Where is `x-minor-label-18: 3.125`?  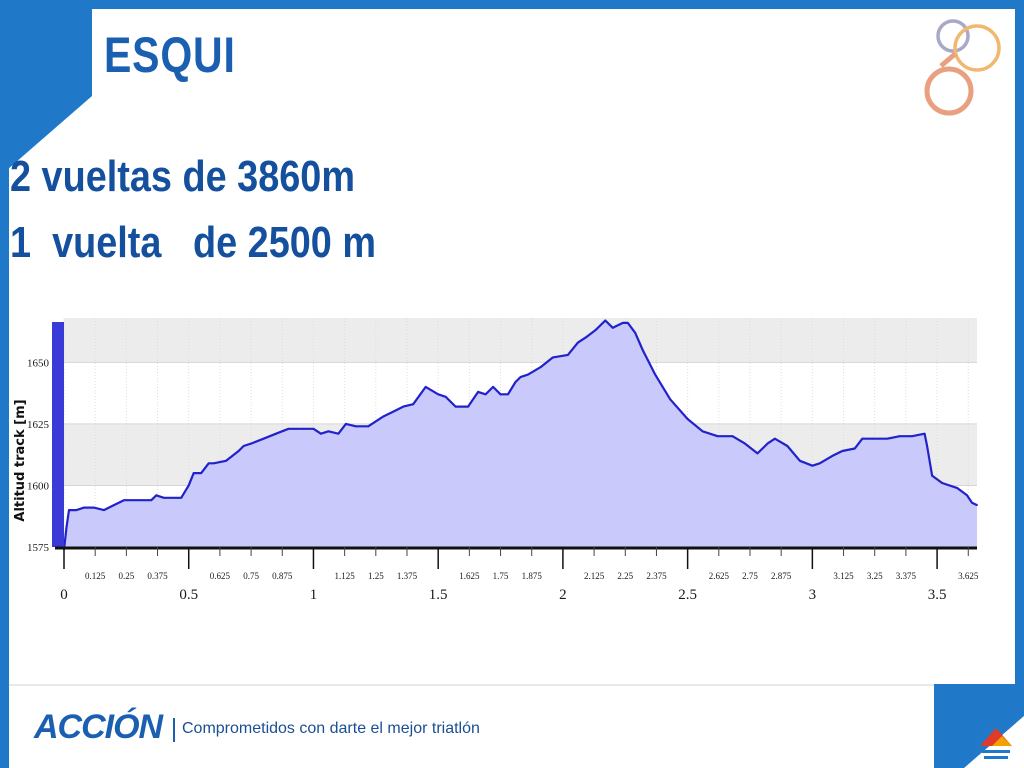 x-minor-label-18: 3.125 is located at coordinates (843, 576).